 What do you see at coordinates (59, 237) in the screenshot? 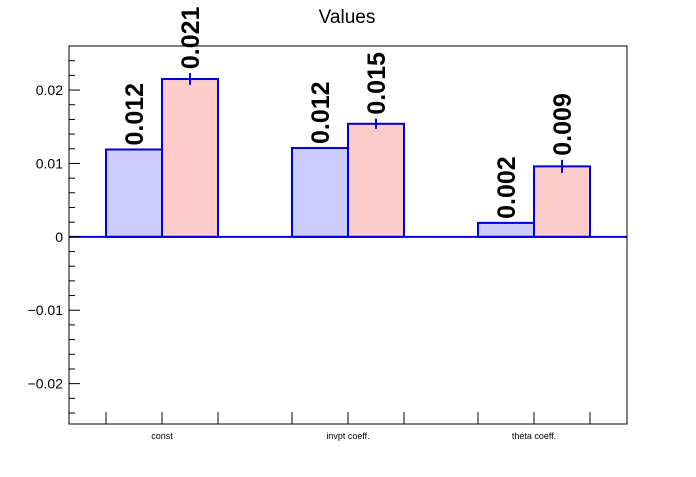
I see `y-tick-label: 0` at bounding box center [59, 237].